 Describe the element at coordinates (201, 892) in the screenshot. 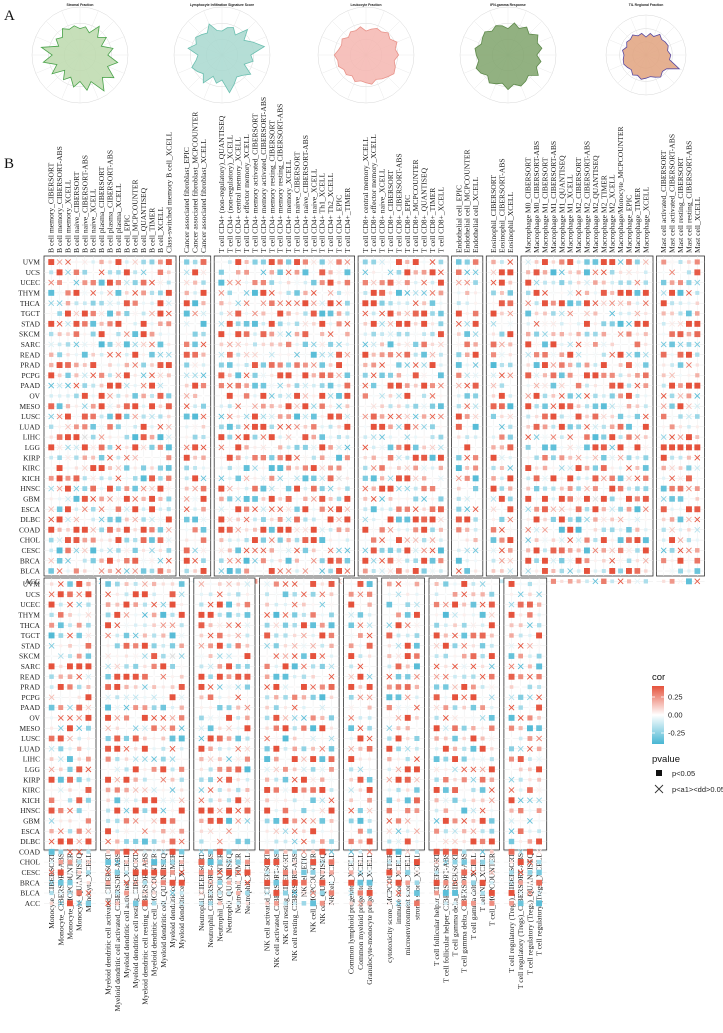

I see `column-label: Neutrophil_CIBERSORT` at that location.